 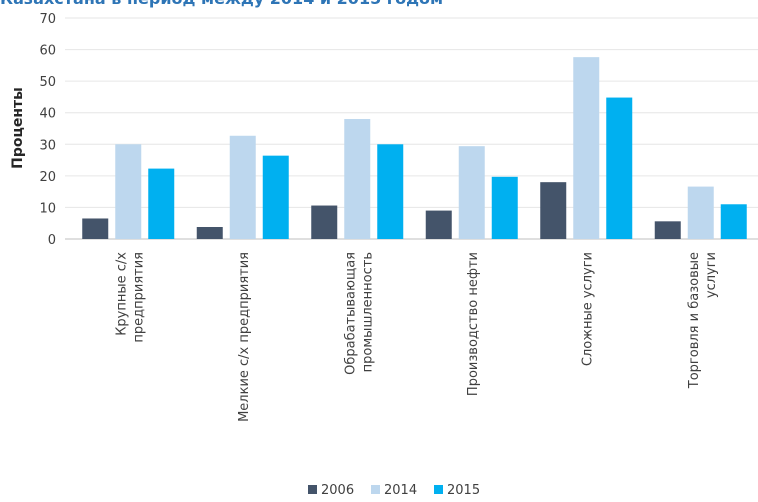 What do you see at coordinates (463, 490) in the screenshot?
I see `legend-label: 2015` at bounding box center [463, 490].